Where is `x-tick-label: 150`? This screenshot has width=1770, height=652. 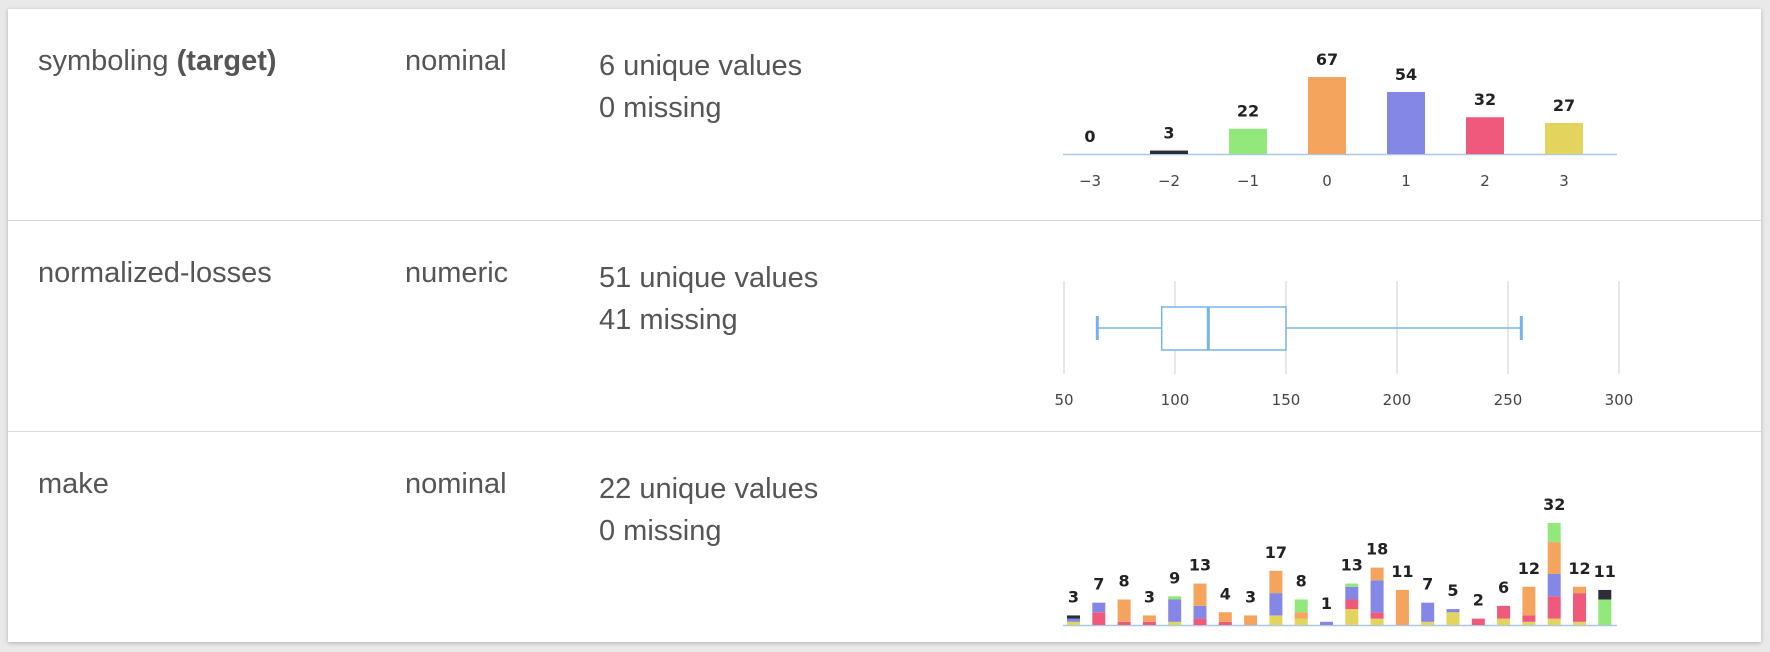 x-tick-label: 150 is located at coordinates (1286, 400).